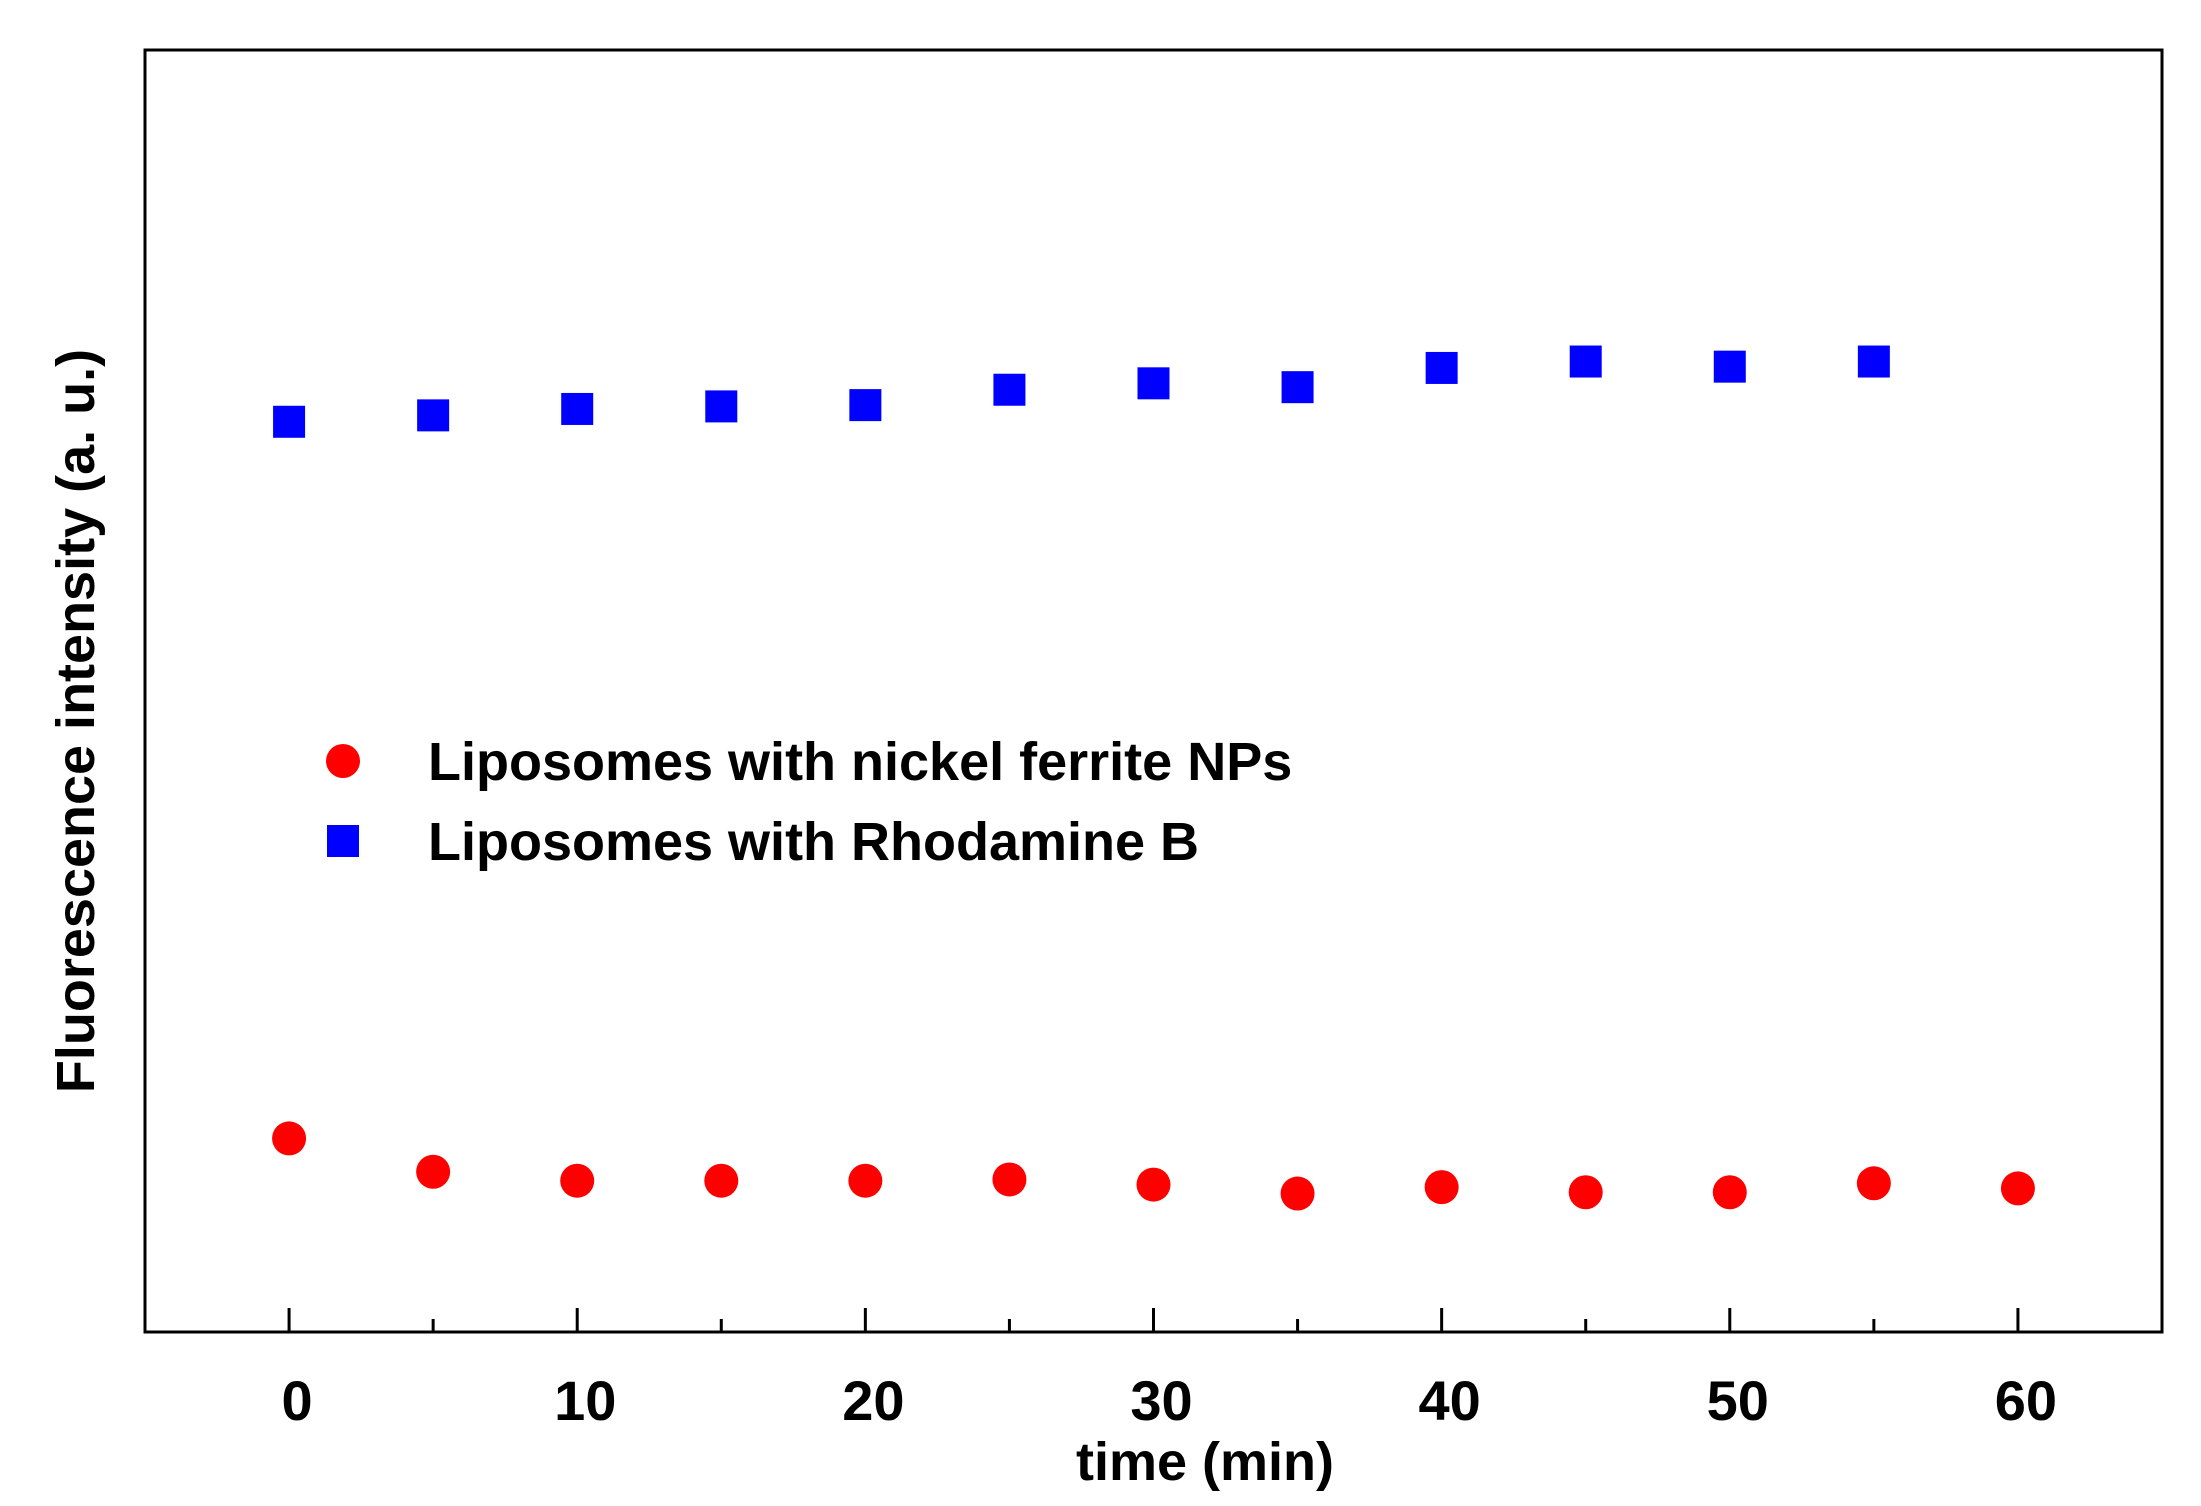  Describe the element at coordinates (813, 842) in the screenshot. I see `legend-label: Liposomes with Rhodamine B` at that location.